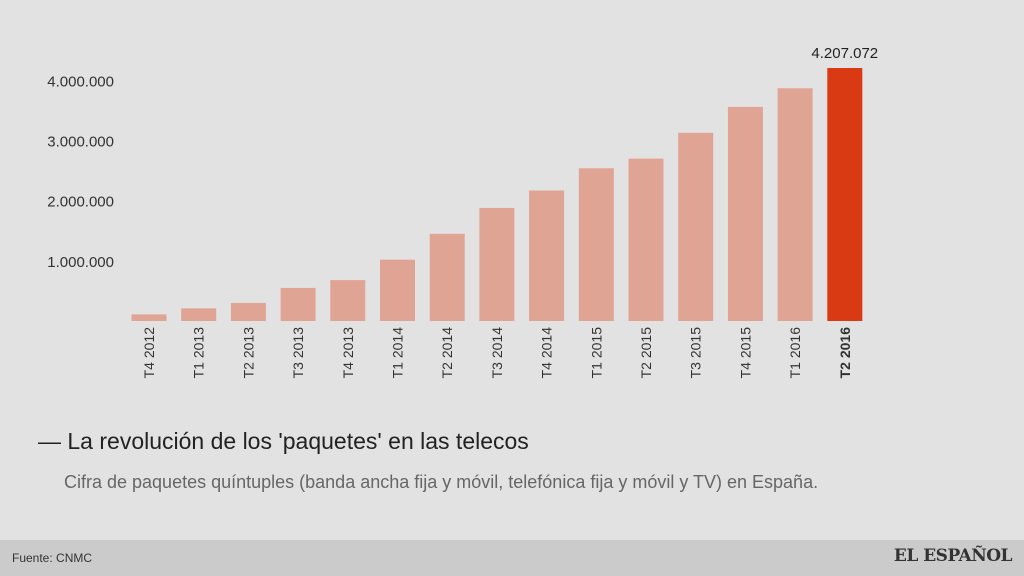  What do you see at coordinates (696, 353) in the screenshot?
I see `x-tick-label: T3 2015` at bounding box center [696, 353].